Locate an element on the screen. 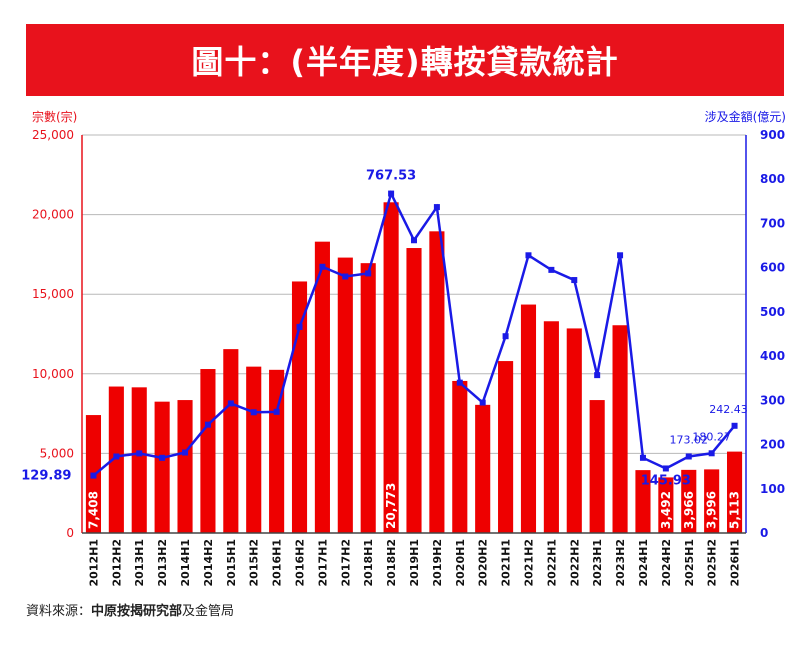 Image resolution: width=811 pixels, height=647 pixels. x-tick-label: 2023H2 is located at coordinates (620, 562).